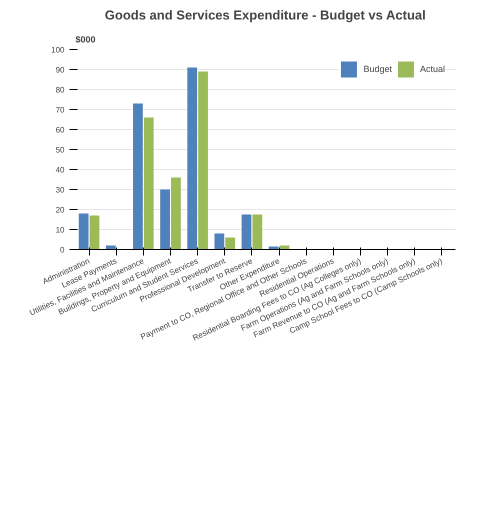 This screenshot has height=507, width=490. Describe the element at coordinates (61, 70) in the screenshot. I see `y-tick-label: 90` at that location.